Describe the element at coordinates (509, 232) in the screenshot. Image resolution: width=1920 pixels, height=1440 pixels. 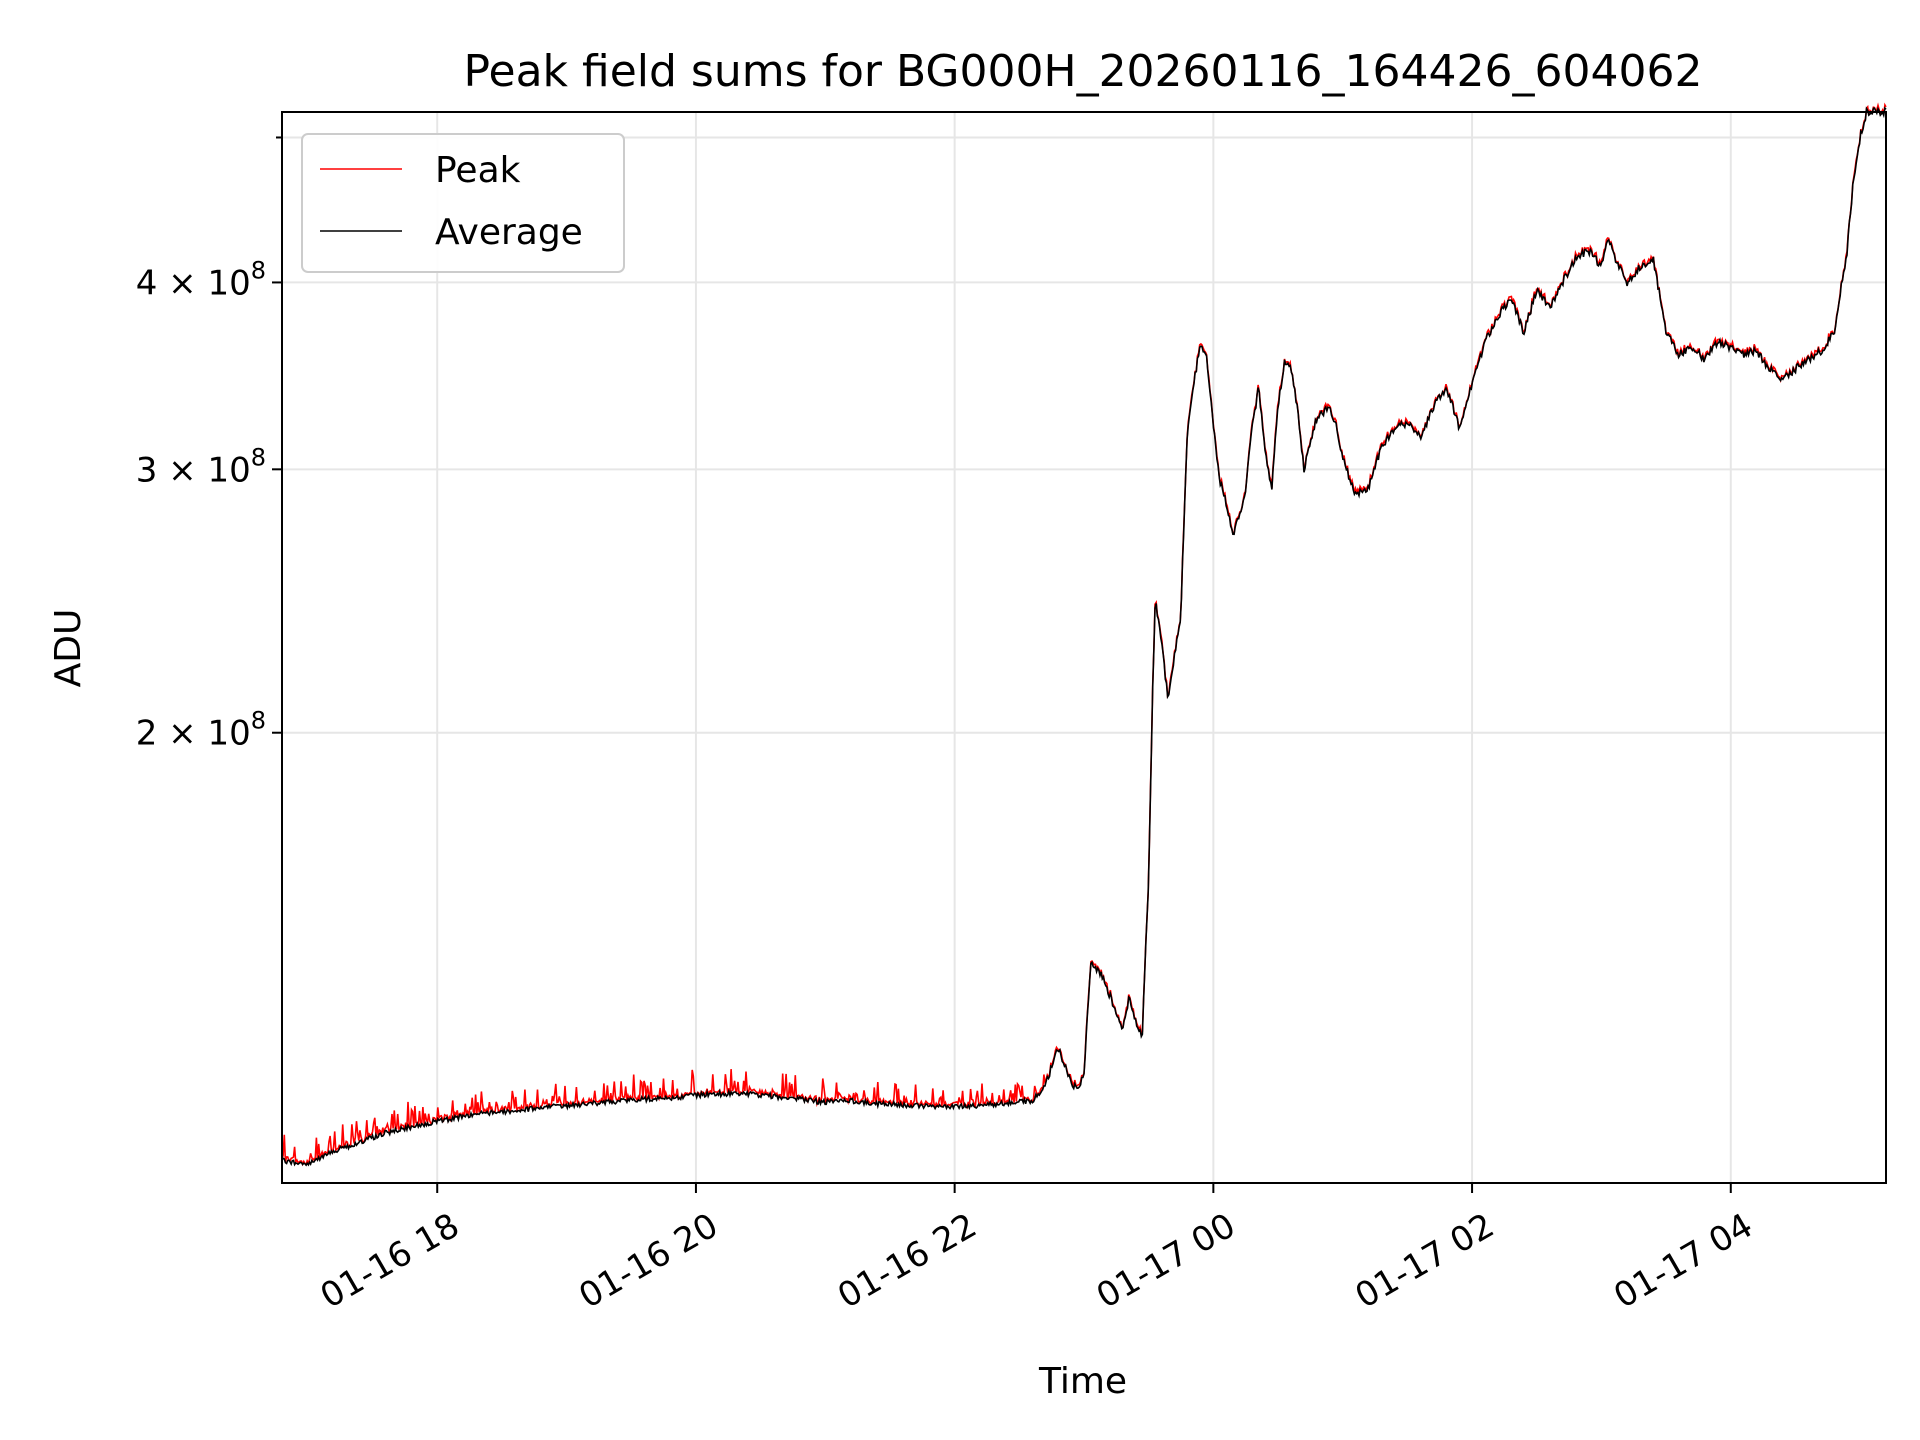
I see `legend-label-average: Average` at that location.